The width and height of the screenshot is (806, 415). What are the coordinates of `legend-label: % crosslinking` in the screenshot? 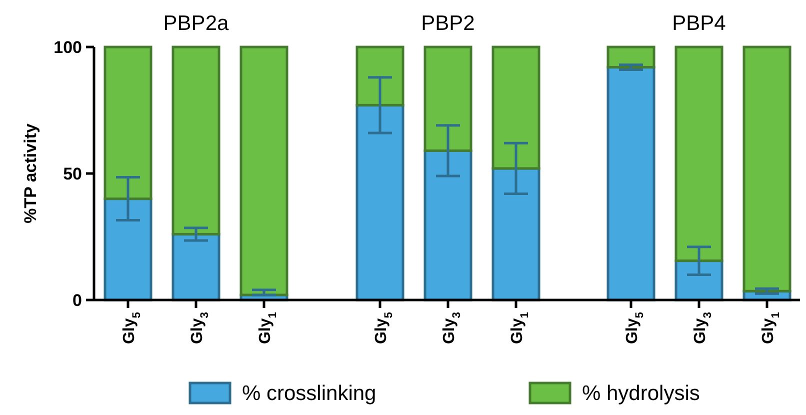 It's located at (309, 393).